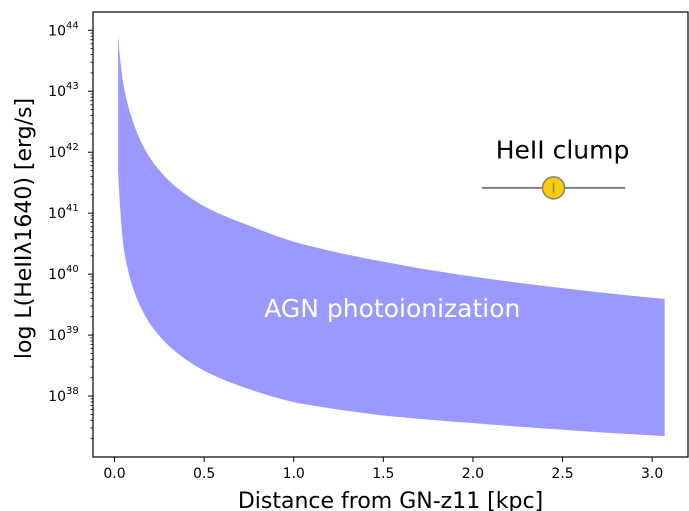  Describe the element at coordinates (72, 25) in the screenshot. I see `y-tick-exponent: 44` at that location.